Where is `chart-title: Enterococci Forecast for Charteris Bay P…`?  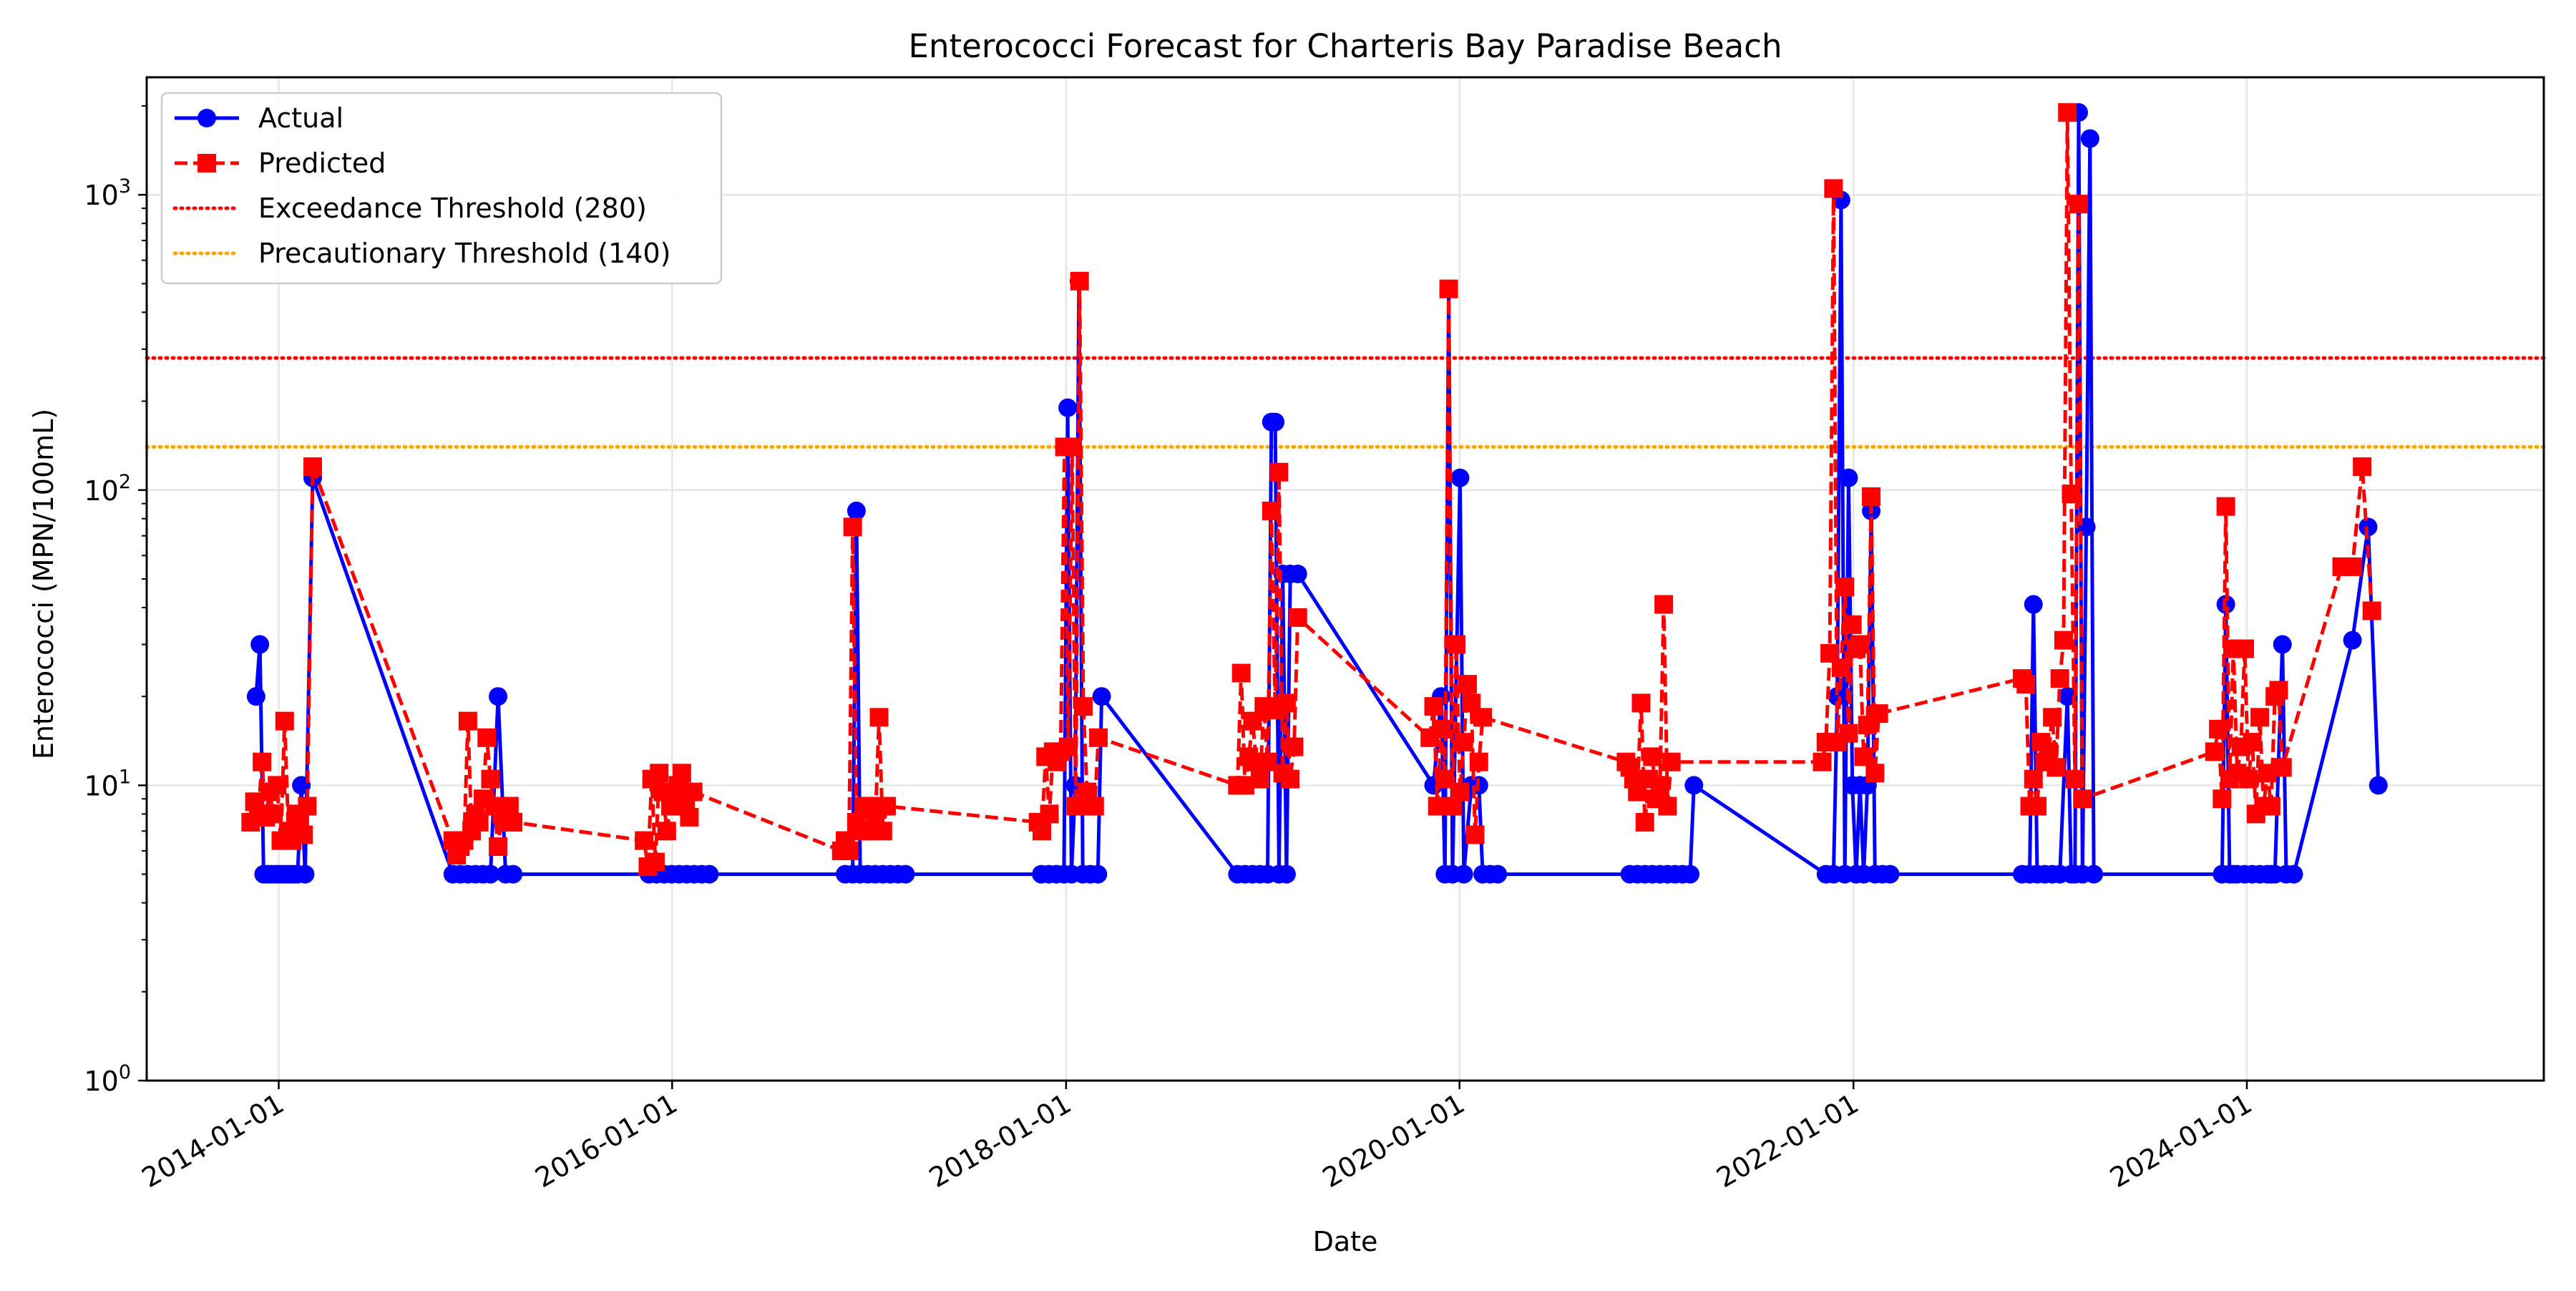 chart-title: Enterococci Forecast for Charteris Bay P… is located at coordinates (1345, 46).